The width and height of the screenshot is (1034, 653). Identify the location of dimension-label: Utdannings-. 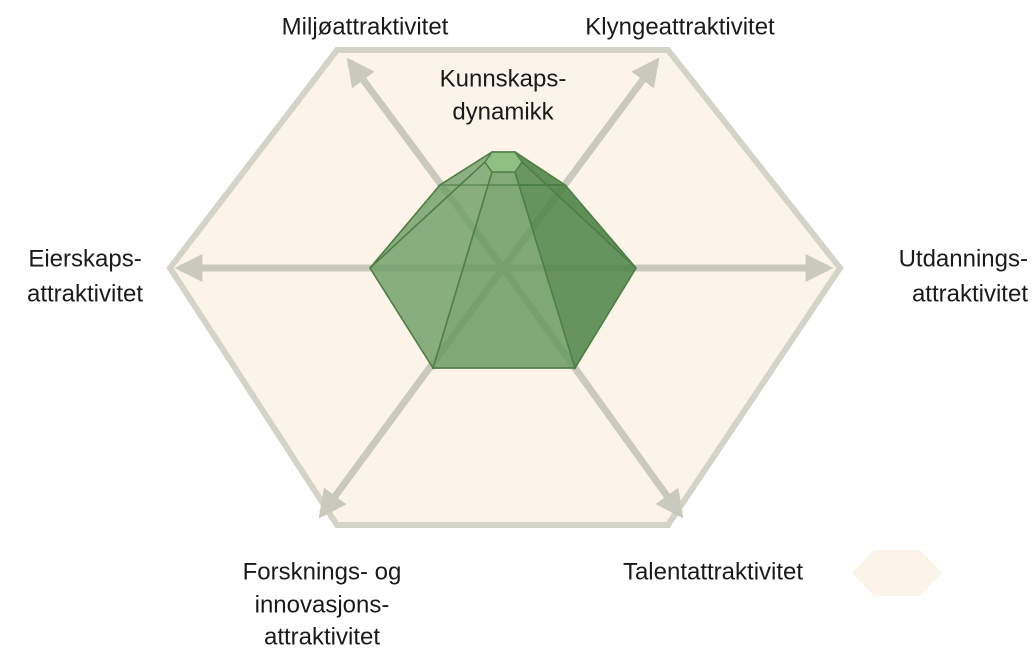
(963, 258).